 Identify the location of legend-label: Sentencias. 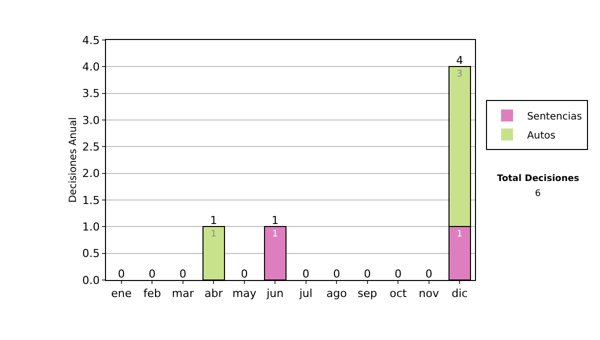
(554, 116).